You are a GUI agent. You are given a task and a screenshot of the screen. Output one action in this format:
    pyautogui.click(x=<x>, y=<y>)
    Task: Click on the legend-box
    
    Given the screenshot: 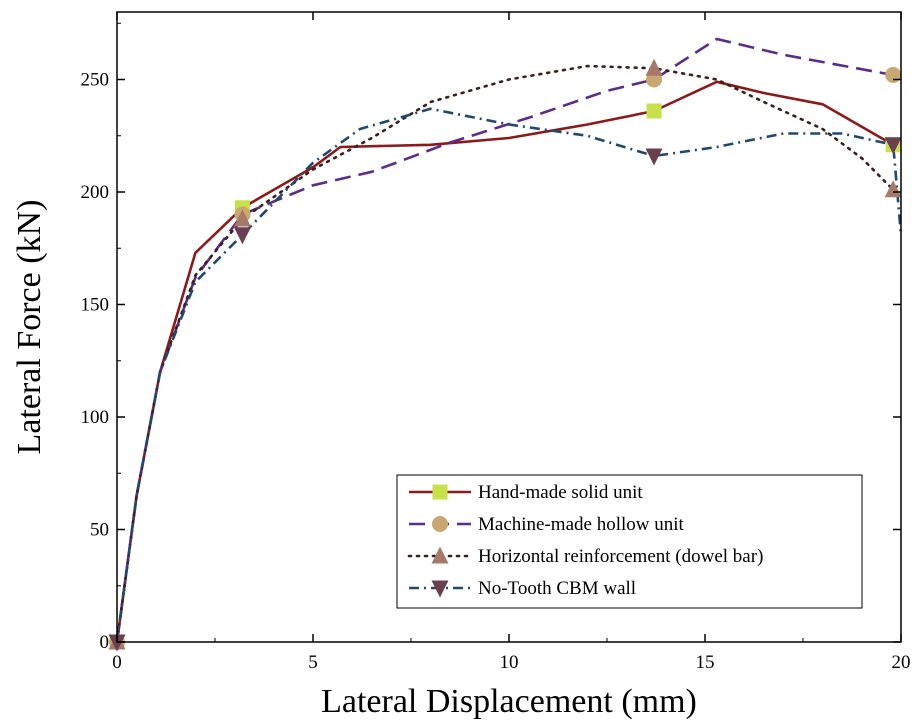 What is the action you would take?
    pyautogui.click(x=629, y=541)
    